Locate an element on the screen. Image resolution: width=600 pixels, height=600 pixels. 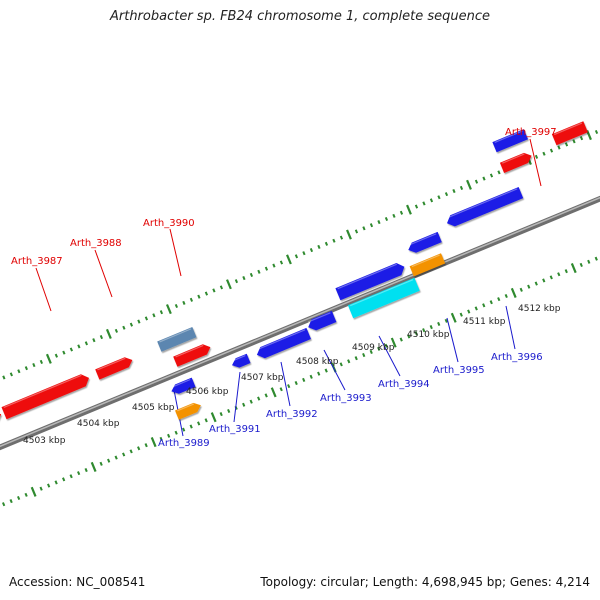
accession-text: Accession: NC_008541 is located at coordinates (77, 582).